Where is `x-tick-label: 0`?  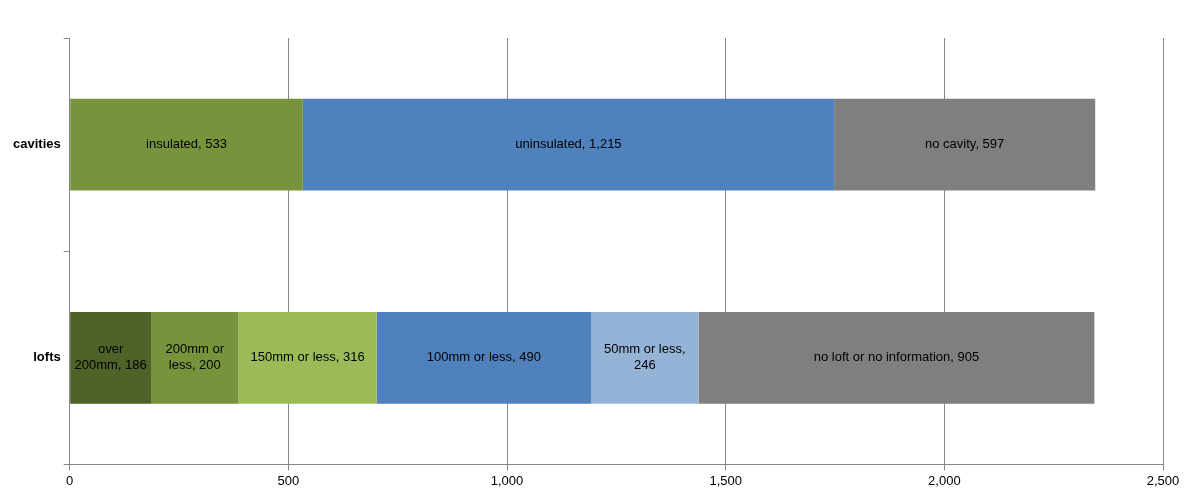 x-tick-label: 0 is located at coordinates (70, 480).